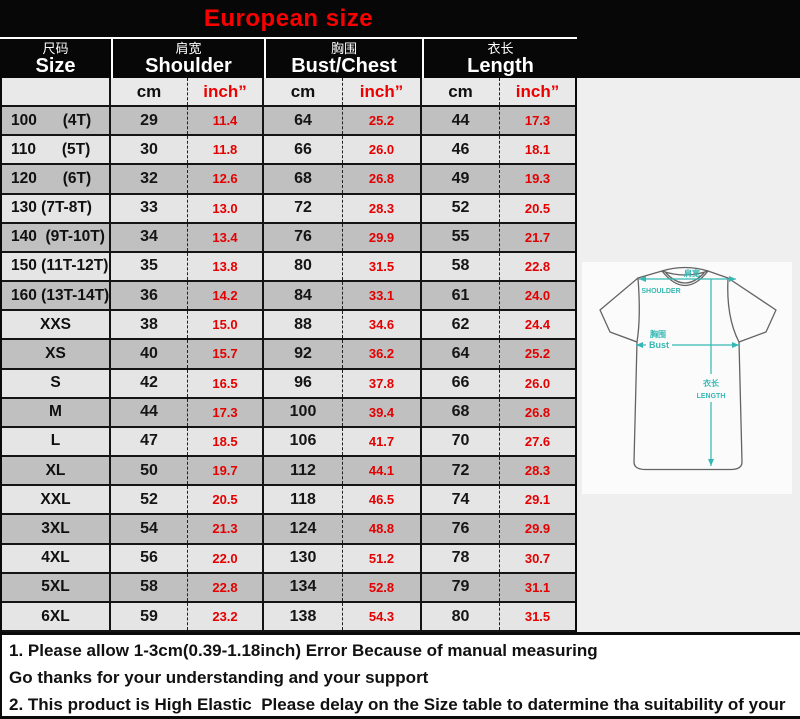 The height and width of the screenshot is (719, 800). What do you see at coordinates (149, 441) in the screenshot?
I see `shoulder-cm-cell: 47` at bounding box center [149, 441].